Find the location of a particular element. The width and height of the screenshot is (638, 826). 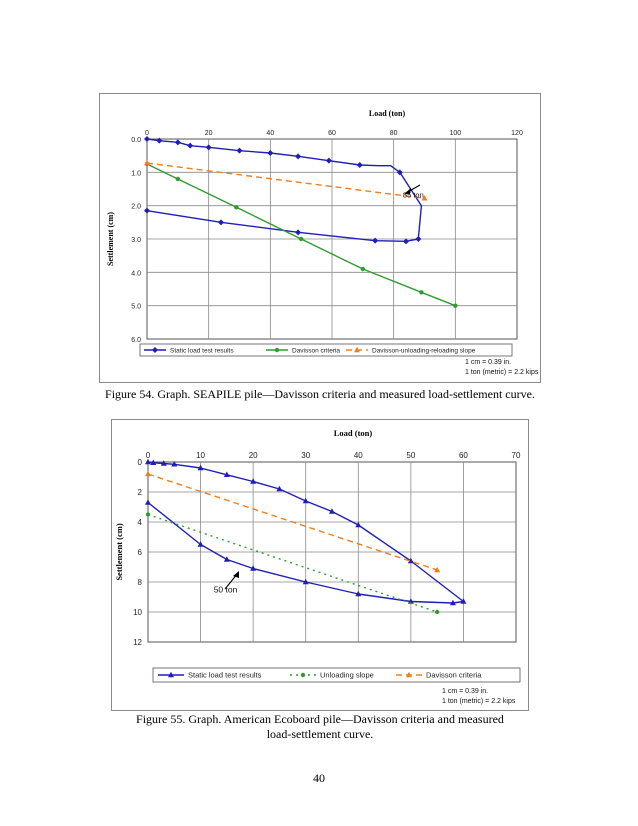

y-tick-label: 1.0 is located at coordinates (136, 173).